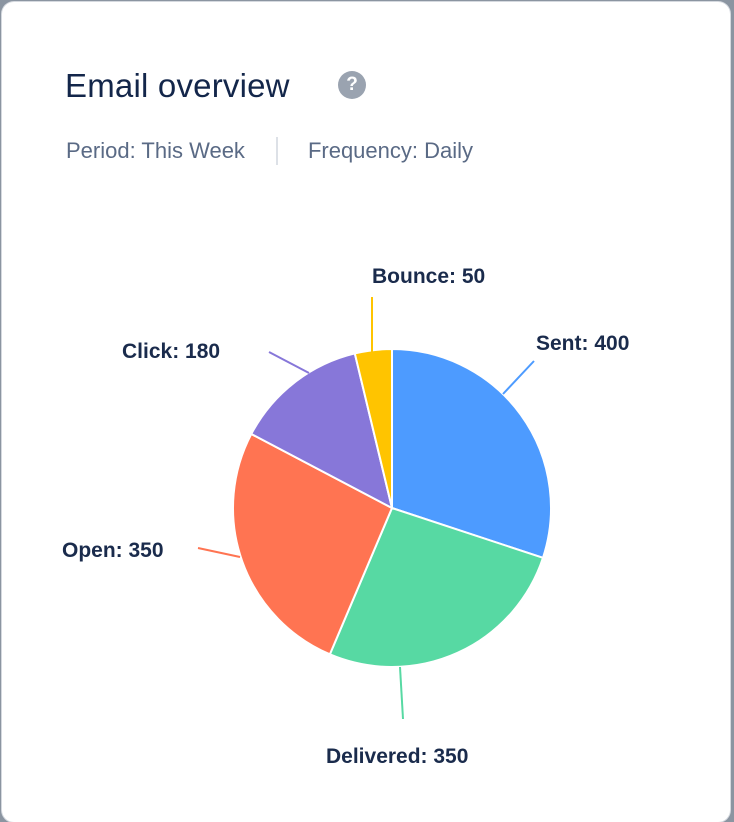  What do you see at coordinates (471, 453) in the screenshot?
I see `pie-slice-sent` at bounding box center [471, 453].